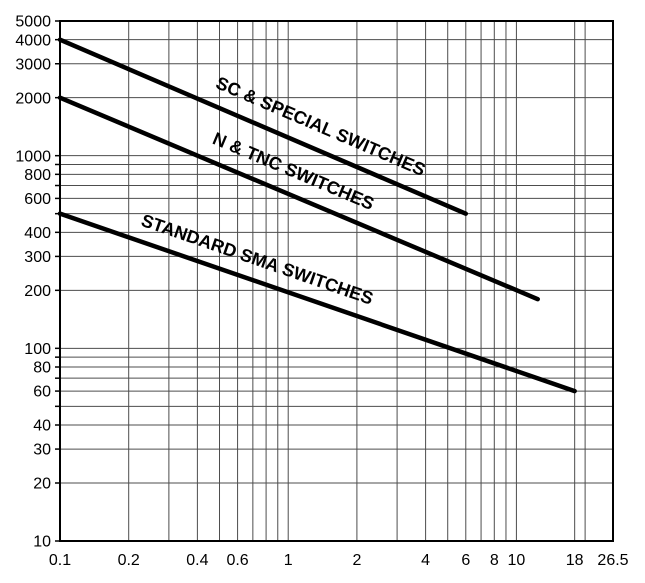 The height and width of the screenshot is (583, 645). I want to click on y-tick-label: 100, so click(37, 349).